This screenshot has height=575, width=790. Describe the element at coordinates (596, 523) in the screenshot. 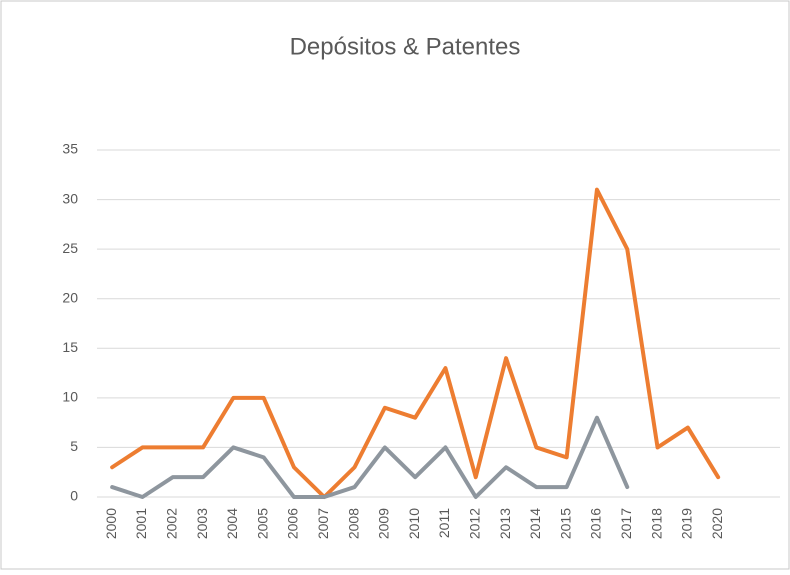

I see `x-tick-label: 2016` at that location.